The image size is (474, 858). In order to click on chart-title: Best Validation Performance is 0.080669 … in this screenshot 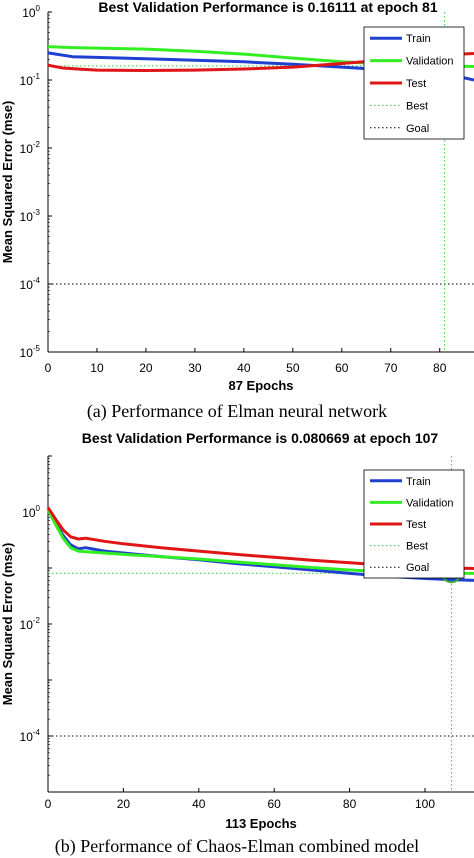, I will do `click(260, 438)`.